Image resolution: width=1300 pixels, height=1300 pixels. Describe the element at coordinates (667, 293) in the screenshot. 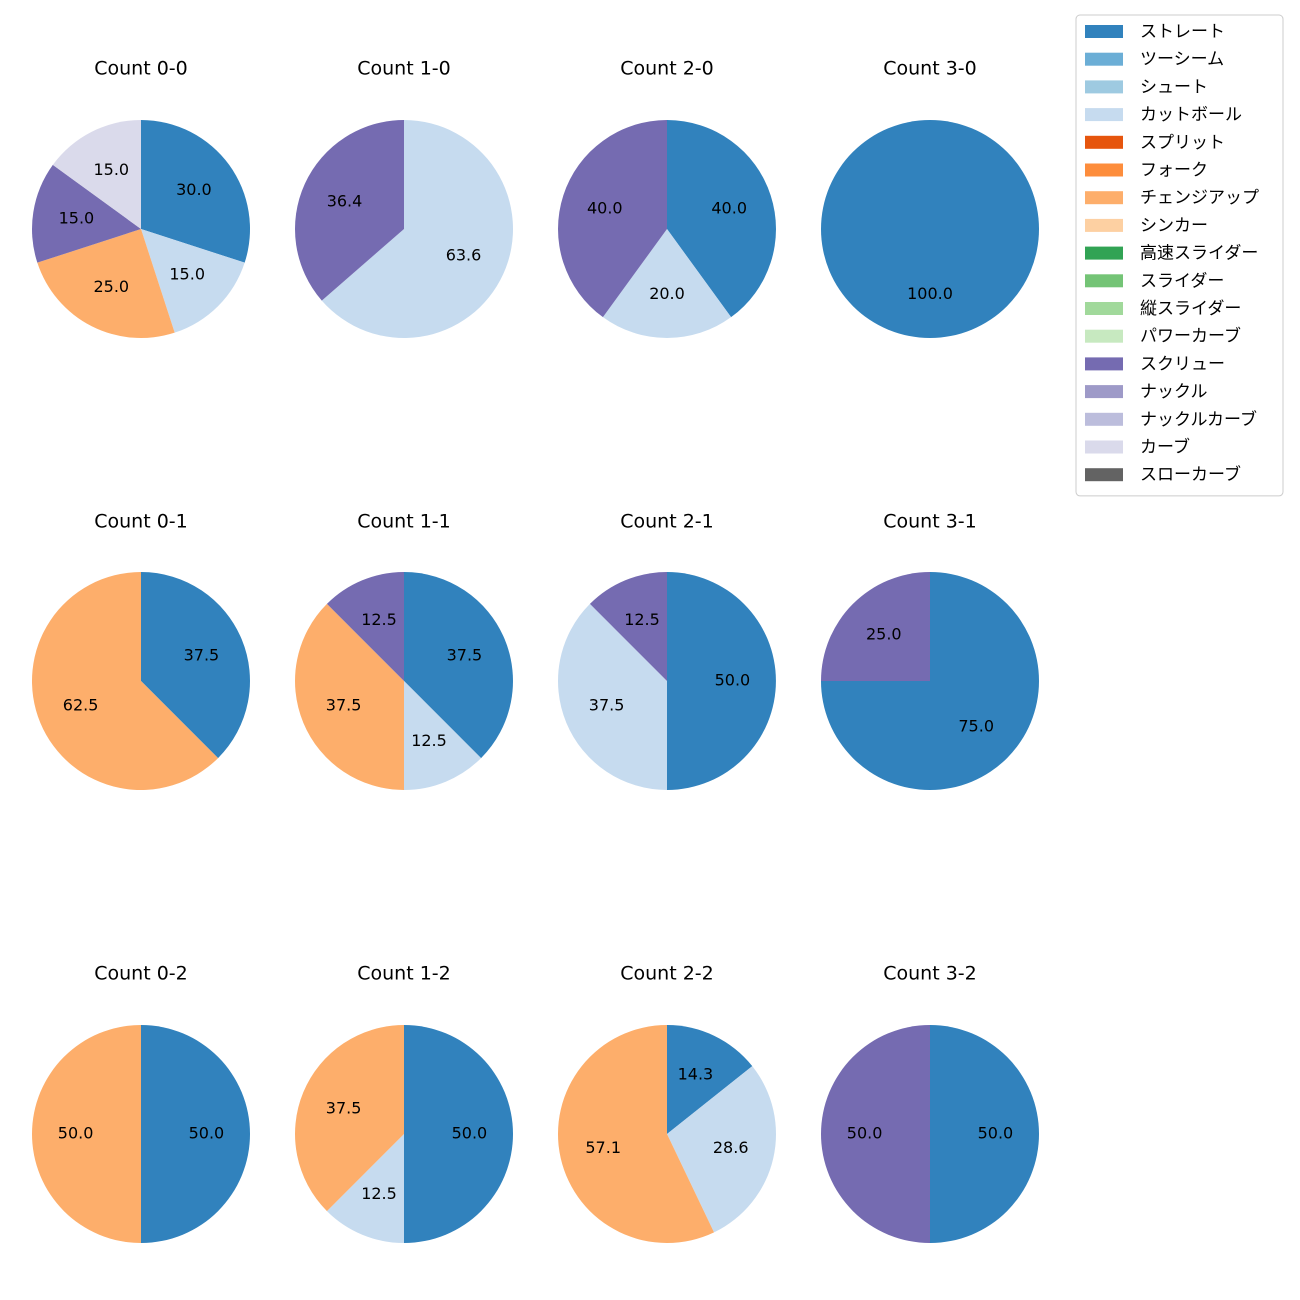

I see `pie-slice-label: 20.0` at that location.